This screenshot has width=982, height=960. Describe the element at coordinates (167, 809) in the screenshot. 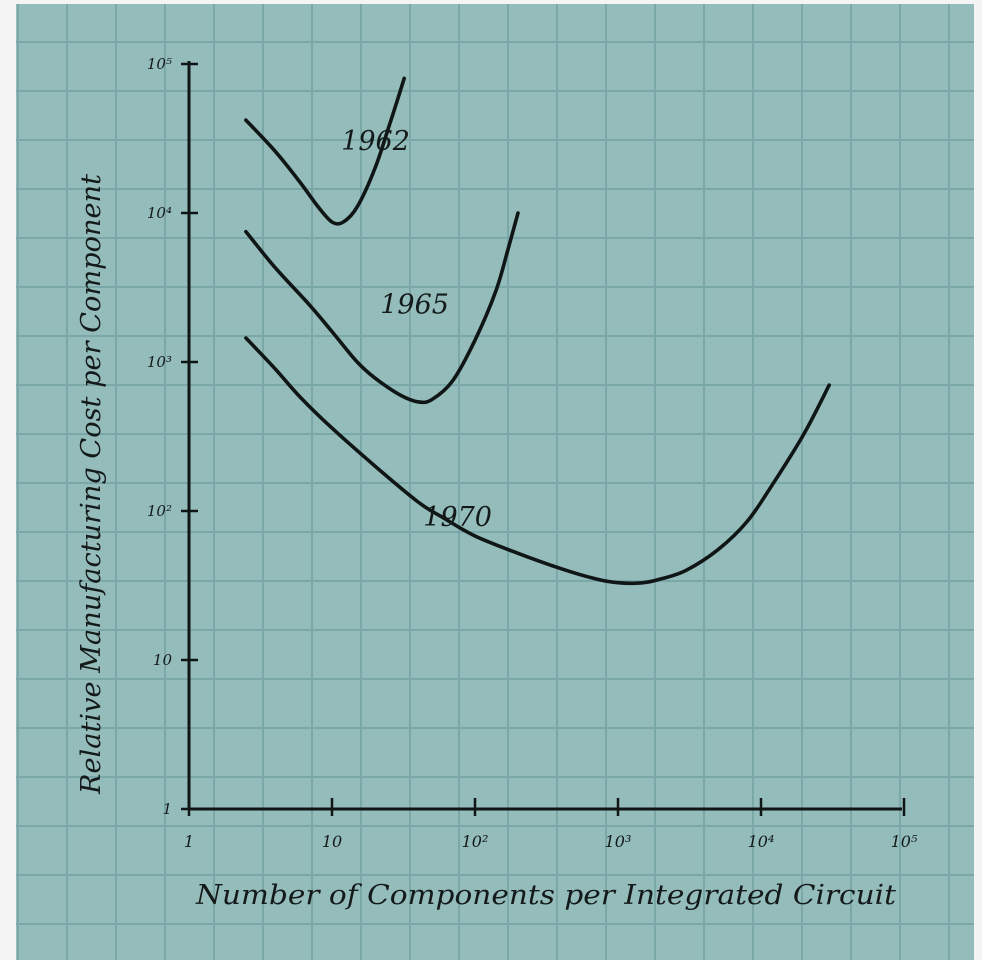

I see `y-tick-label-0: 1` at that location.